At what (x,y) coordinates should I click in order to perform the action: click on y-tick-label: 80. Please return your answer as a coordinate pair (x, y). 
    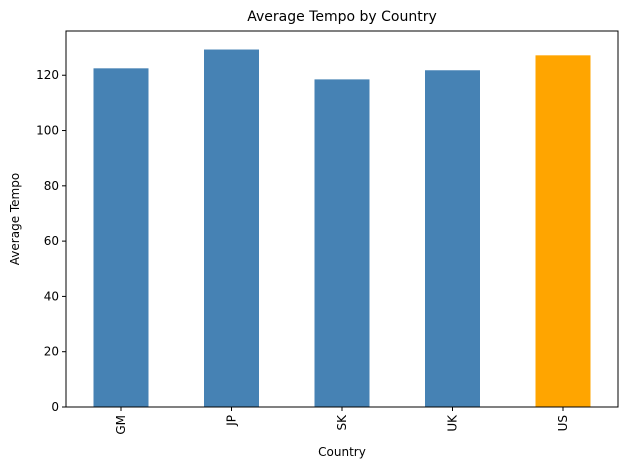
    Looking at the image, I should click on (51, 186).